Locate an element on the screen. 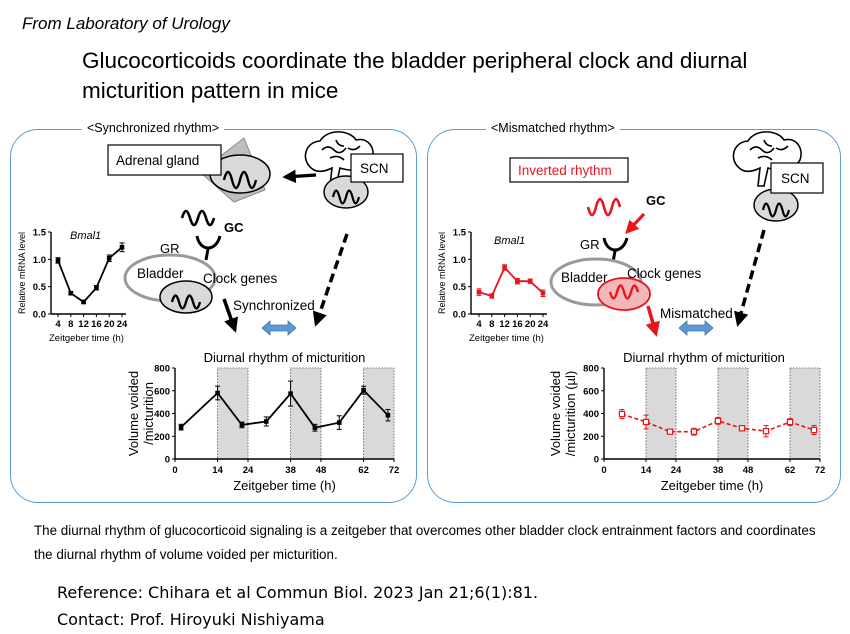 The height and width of the screenshot is (634, 850). y-tick-label: 200 is located at coordinates (162, 437).